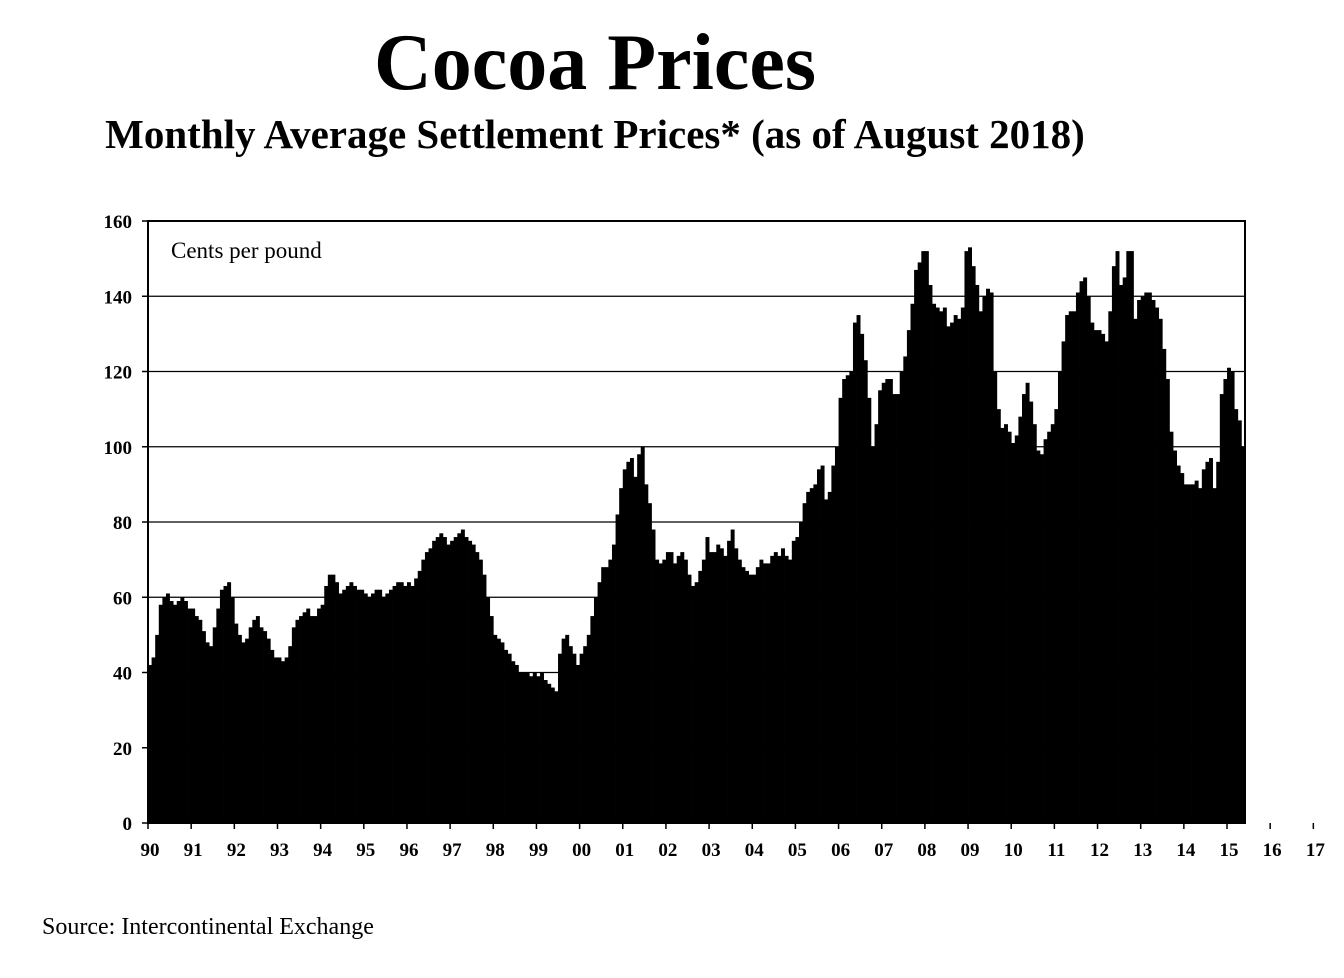 This screenshot has height=978, width=1344. What do you see at coordinates (150, 850) in the screenshot?
I see `x-tick-label: 90` at bounding box center [150, 850].